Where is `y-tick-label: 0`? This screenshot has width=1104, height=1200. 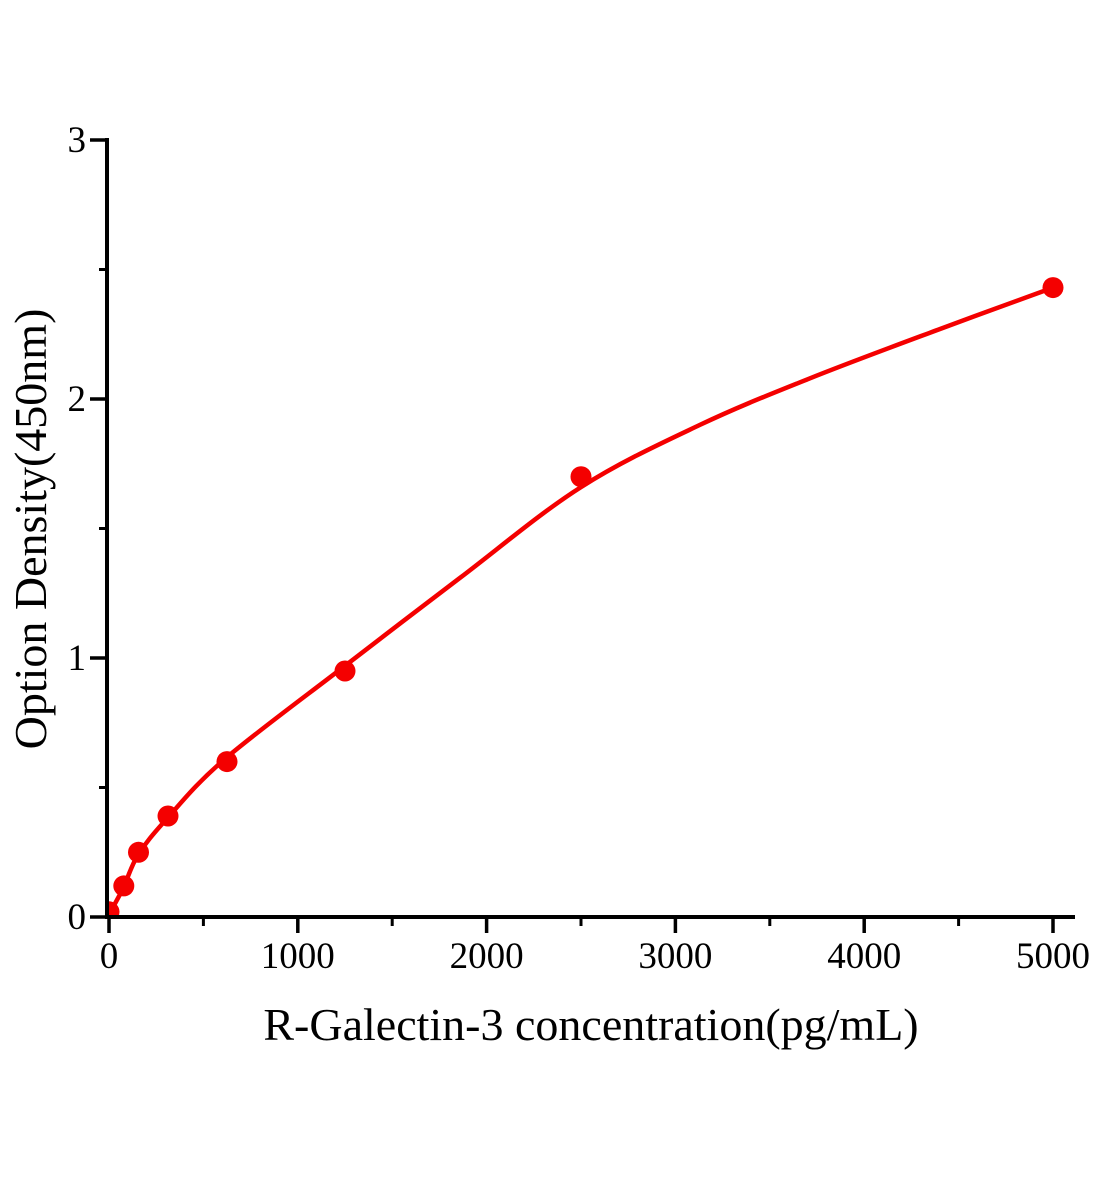 y-tick-label: 0 is located at coordinates (77, 917).